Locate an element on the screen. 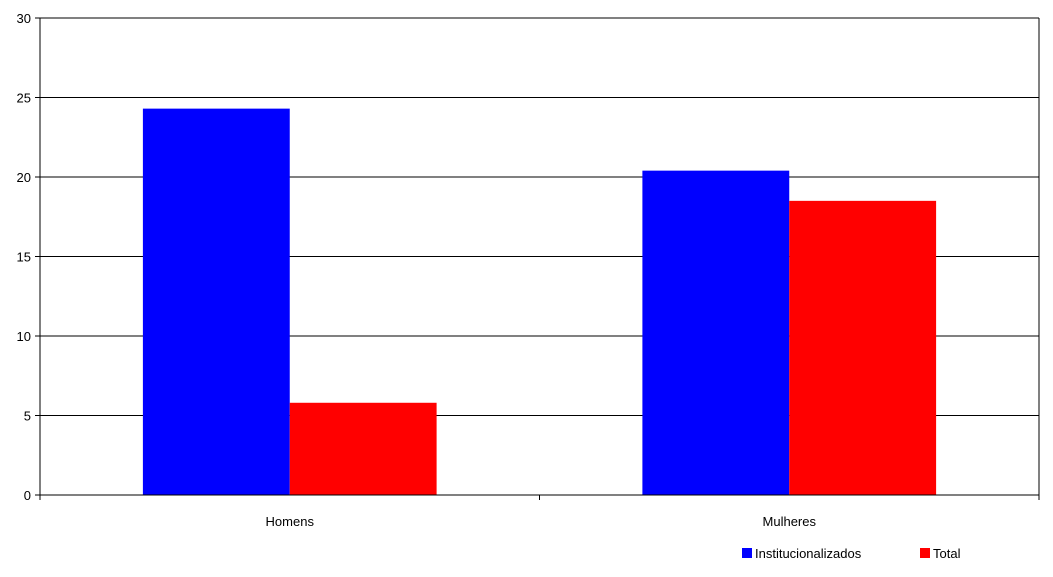  y-tick-label: 30 is located at coordinates (24, 18).